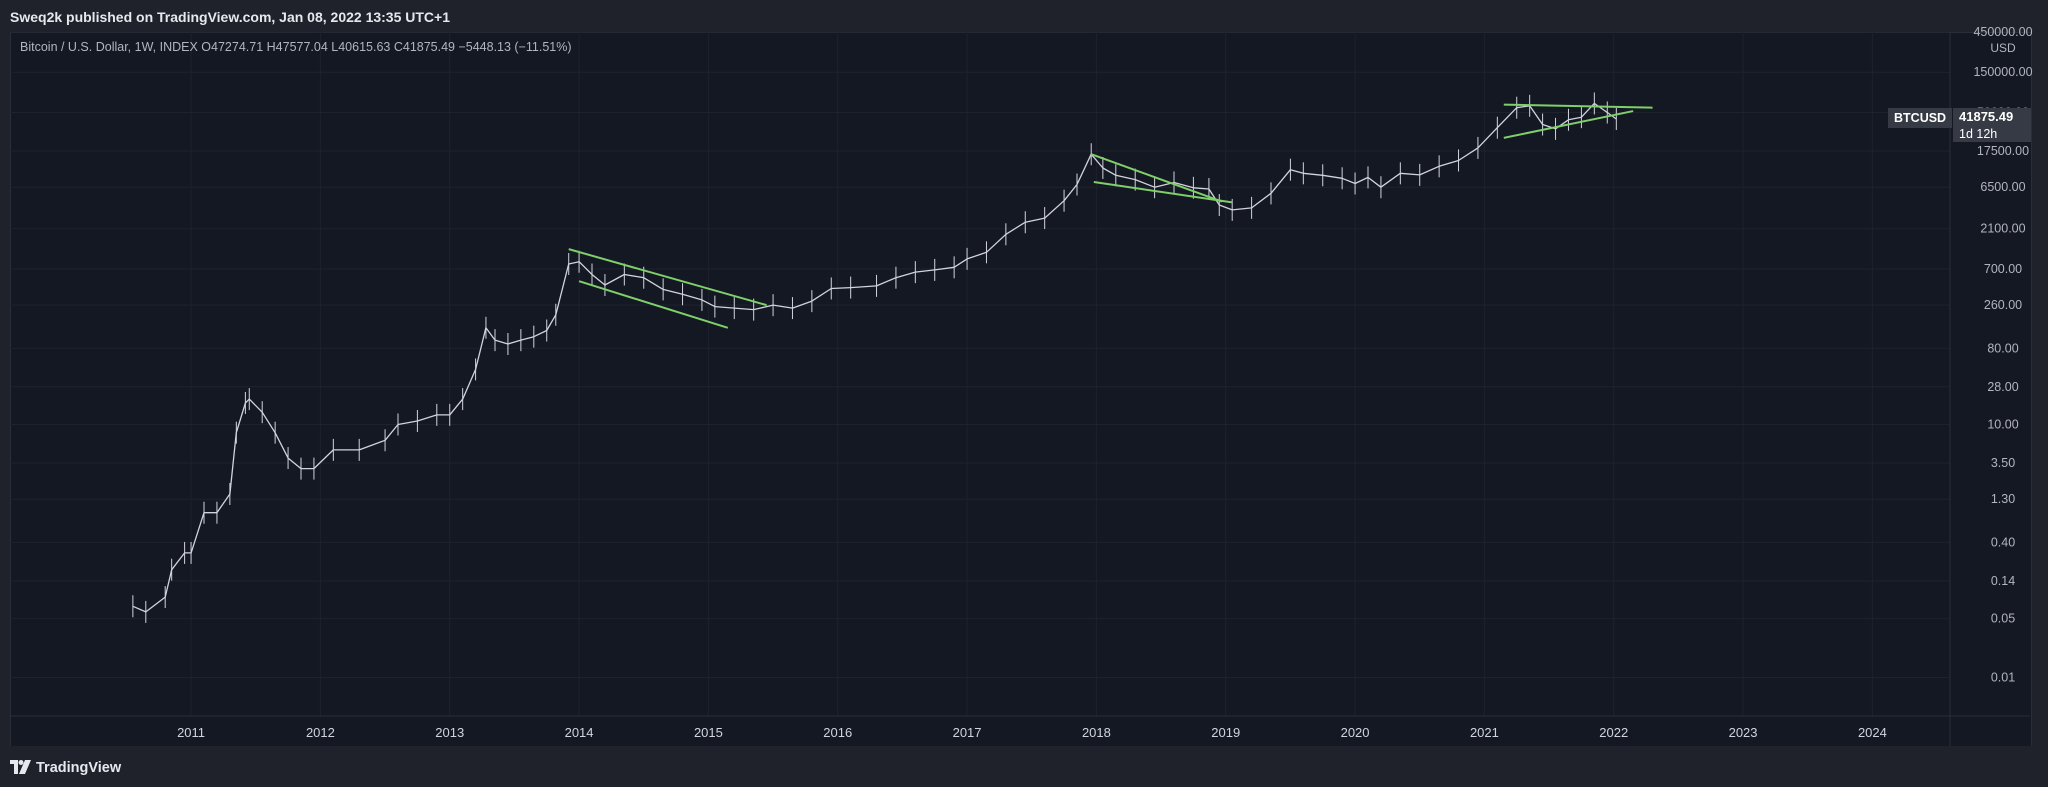  What do you see at coordinates (2002, 387) in the screenshot?
I see `y-tick-label: 28.00` at bounding box center [2002, 387].